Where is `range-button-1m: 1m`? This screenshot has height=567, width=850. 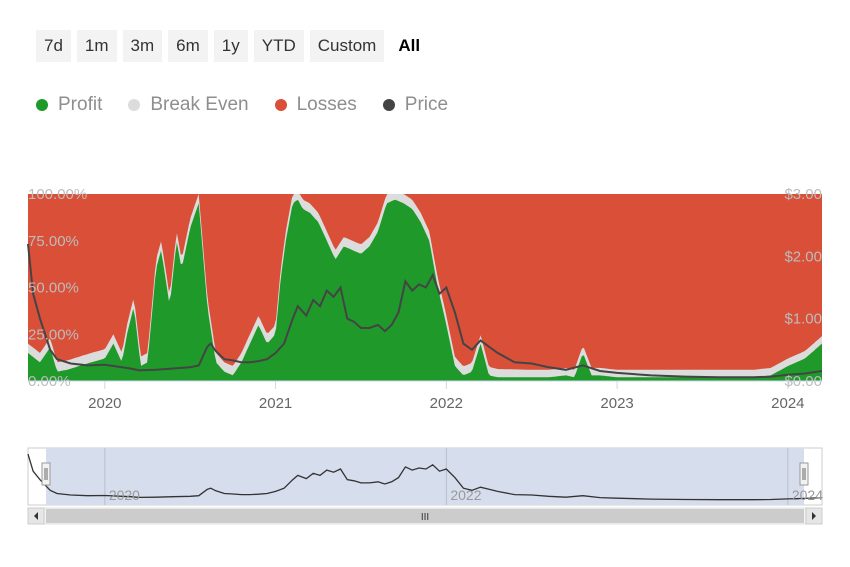
range-button-1m: 1m is located at coordinates (96, 46).